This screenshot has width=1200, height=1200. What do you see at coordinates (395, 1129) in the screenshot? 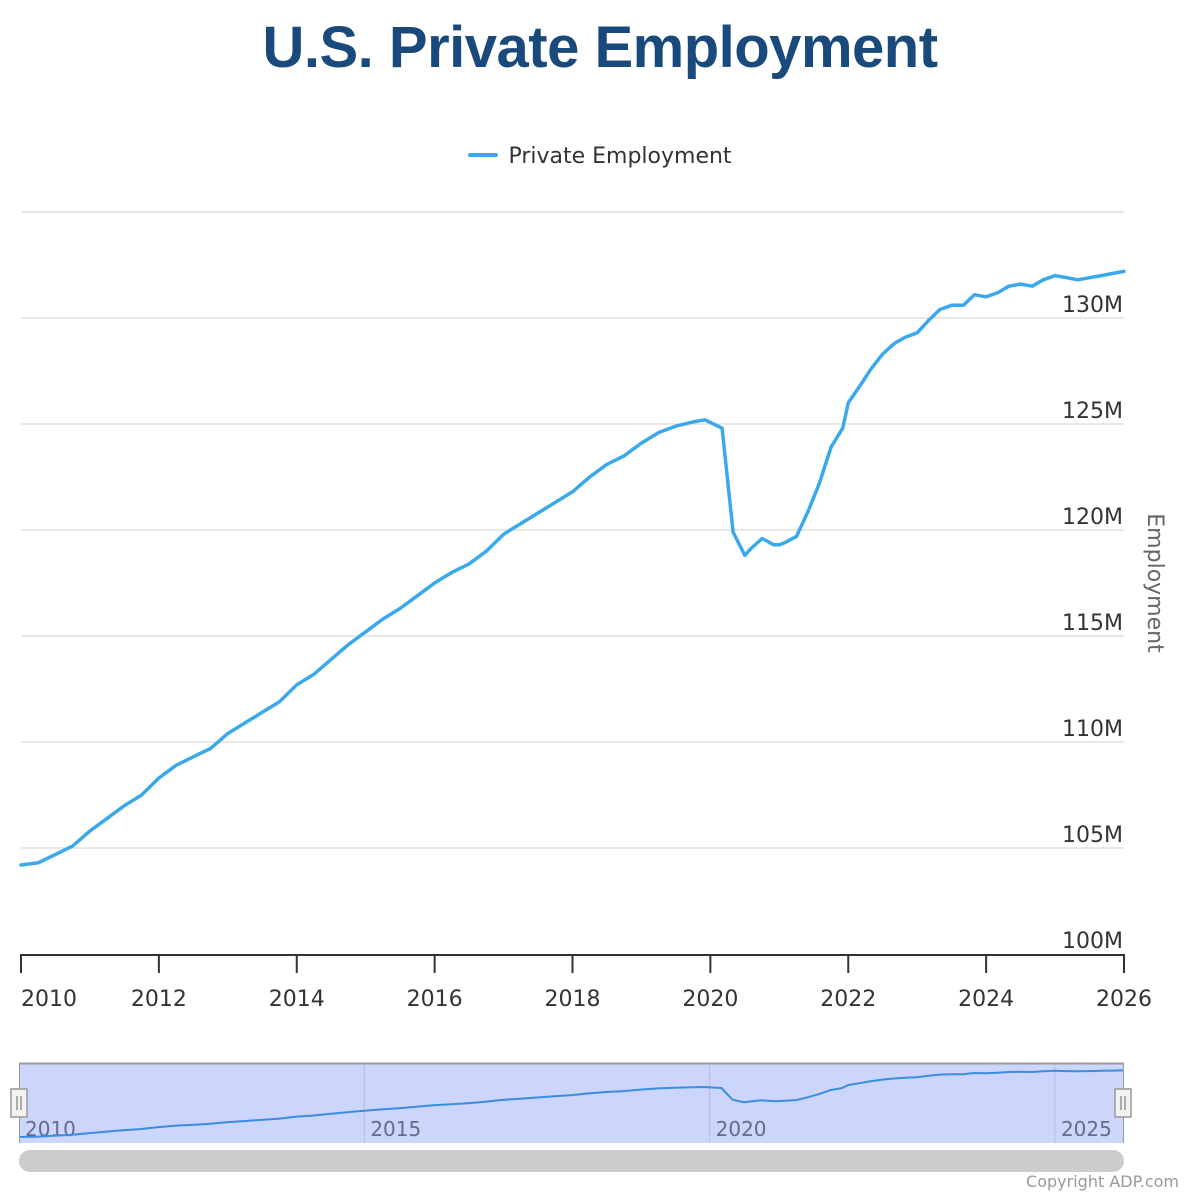
I see `navigator-tick-label: 2015` at bounding box center [395, 1129].